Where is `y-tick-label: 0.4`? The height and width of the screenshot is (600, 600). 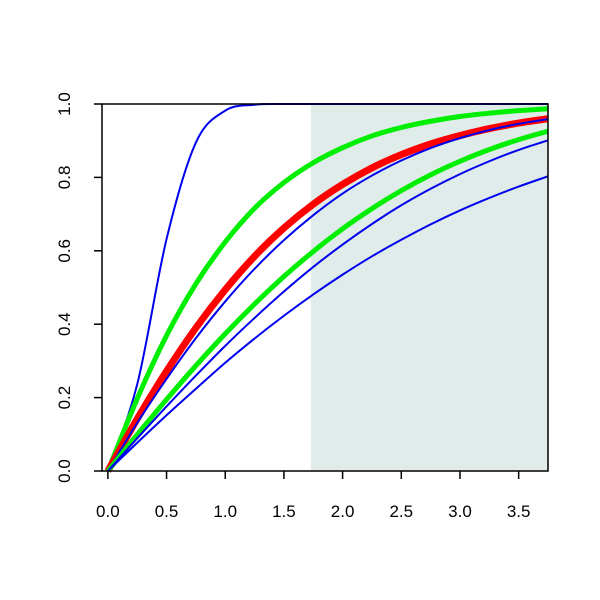 y-tick-label: 0.4 is located at coordinates (64, 324).